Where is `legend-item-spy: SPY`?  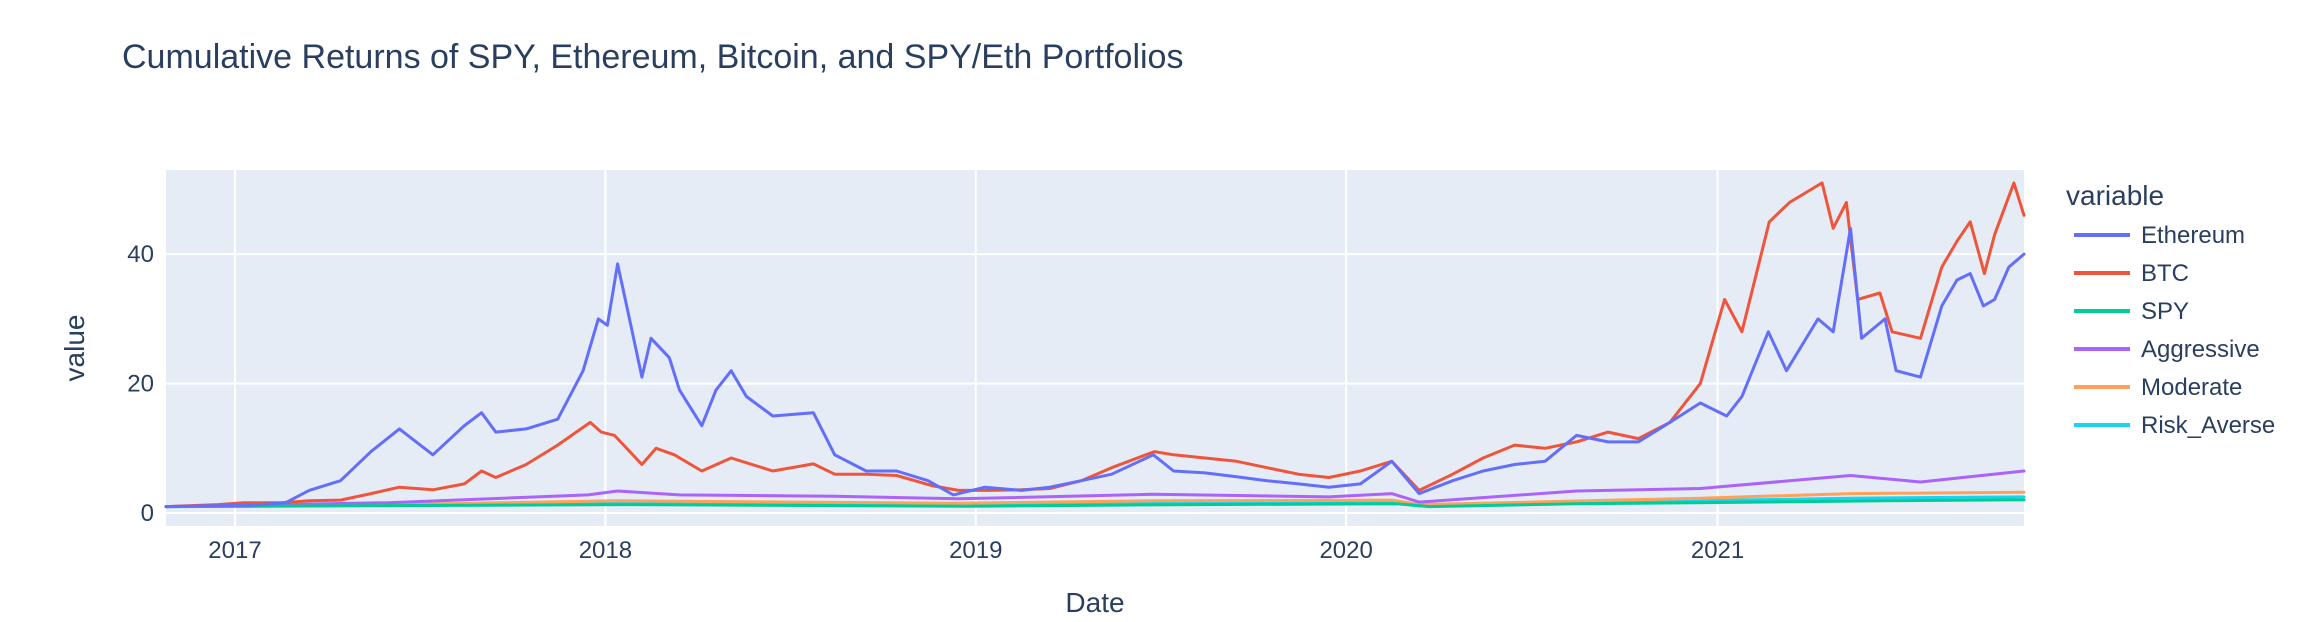
legend-item-spy: SPY is located at coordinates (2131, 311).